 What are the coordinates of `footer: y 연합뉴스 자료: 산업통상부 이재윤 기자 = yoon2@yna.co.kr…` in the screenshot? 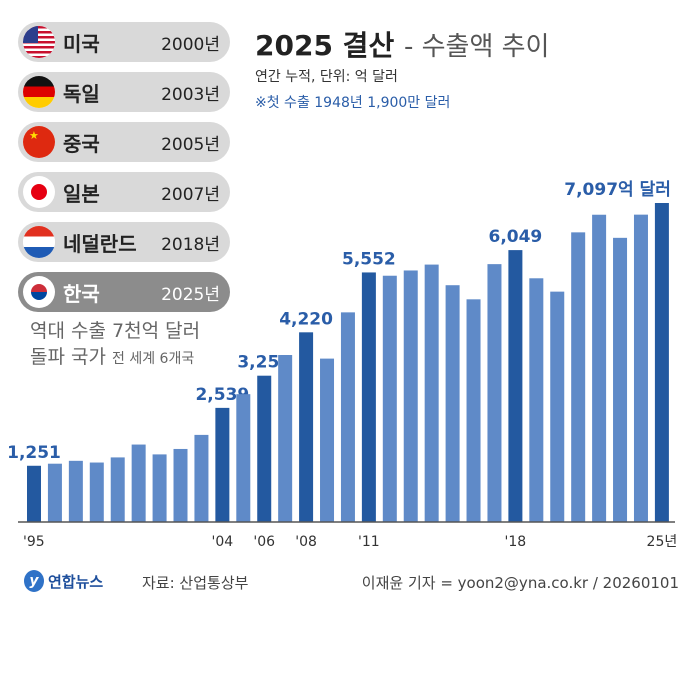 It's located at (351, 582).